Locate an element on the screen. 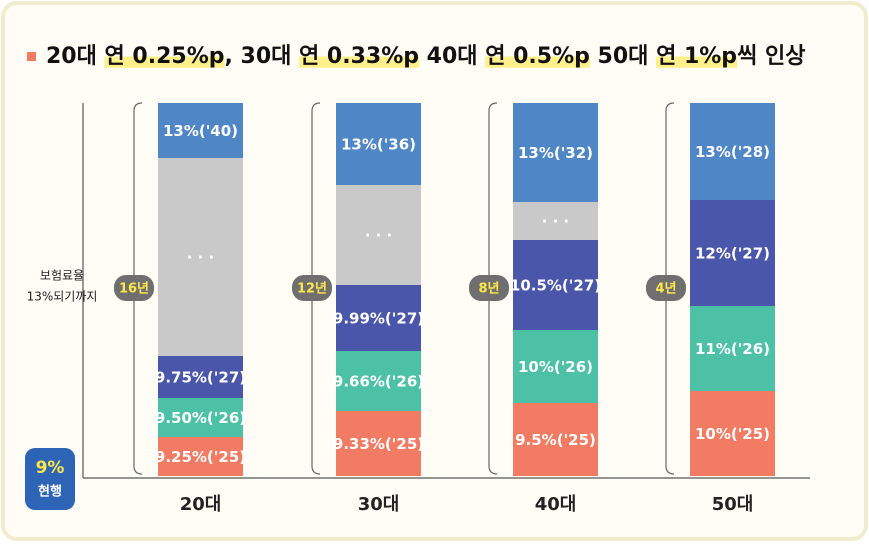  title-text: 씩 인상 is located at coordinates (771, 56).